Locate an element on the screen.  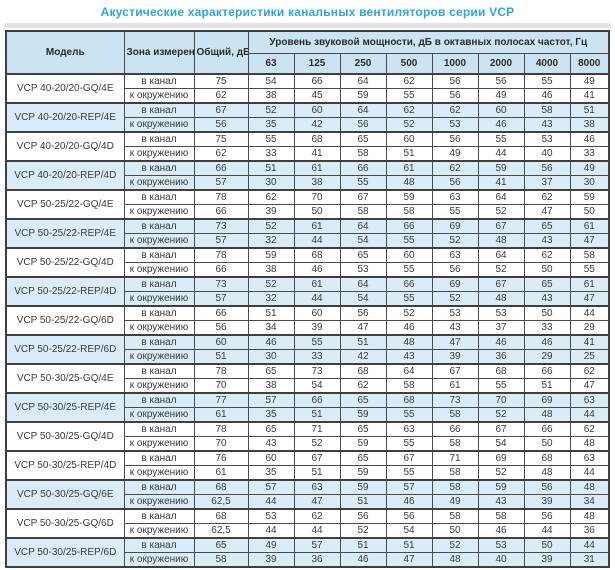
octave-value: 30 is located at coordinates (271, 183).